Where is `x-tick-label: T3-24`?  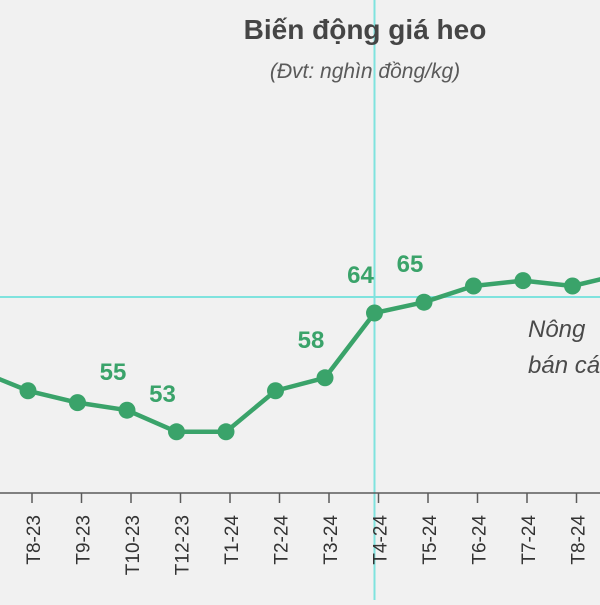 x-tick-label: T3-24 is located at coordinates (331, 540).